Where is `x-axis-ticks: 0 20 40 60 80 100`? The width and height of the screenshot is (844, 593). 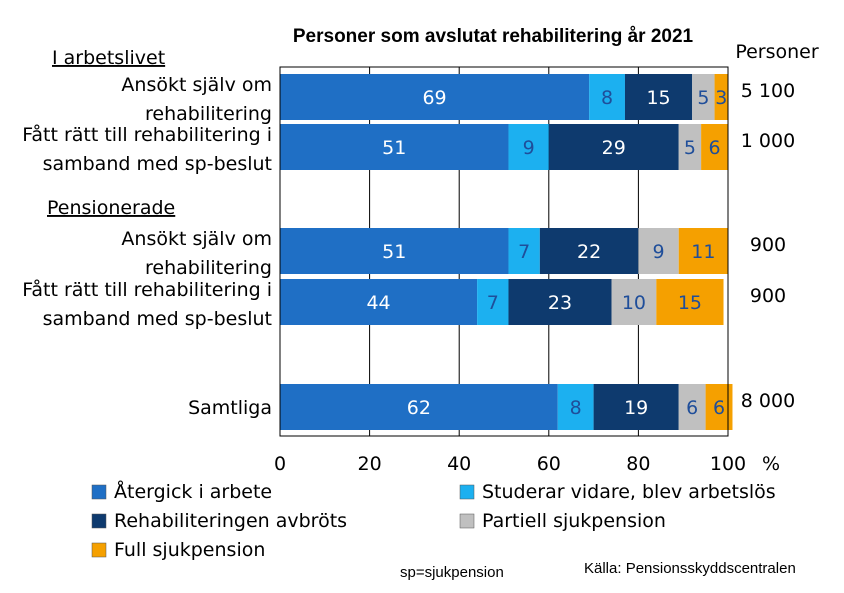 x-axis-ticks: 0 20 40 60 80 100 is located at coordinates (510, 464).